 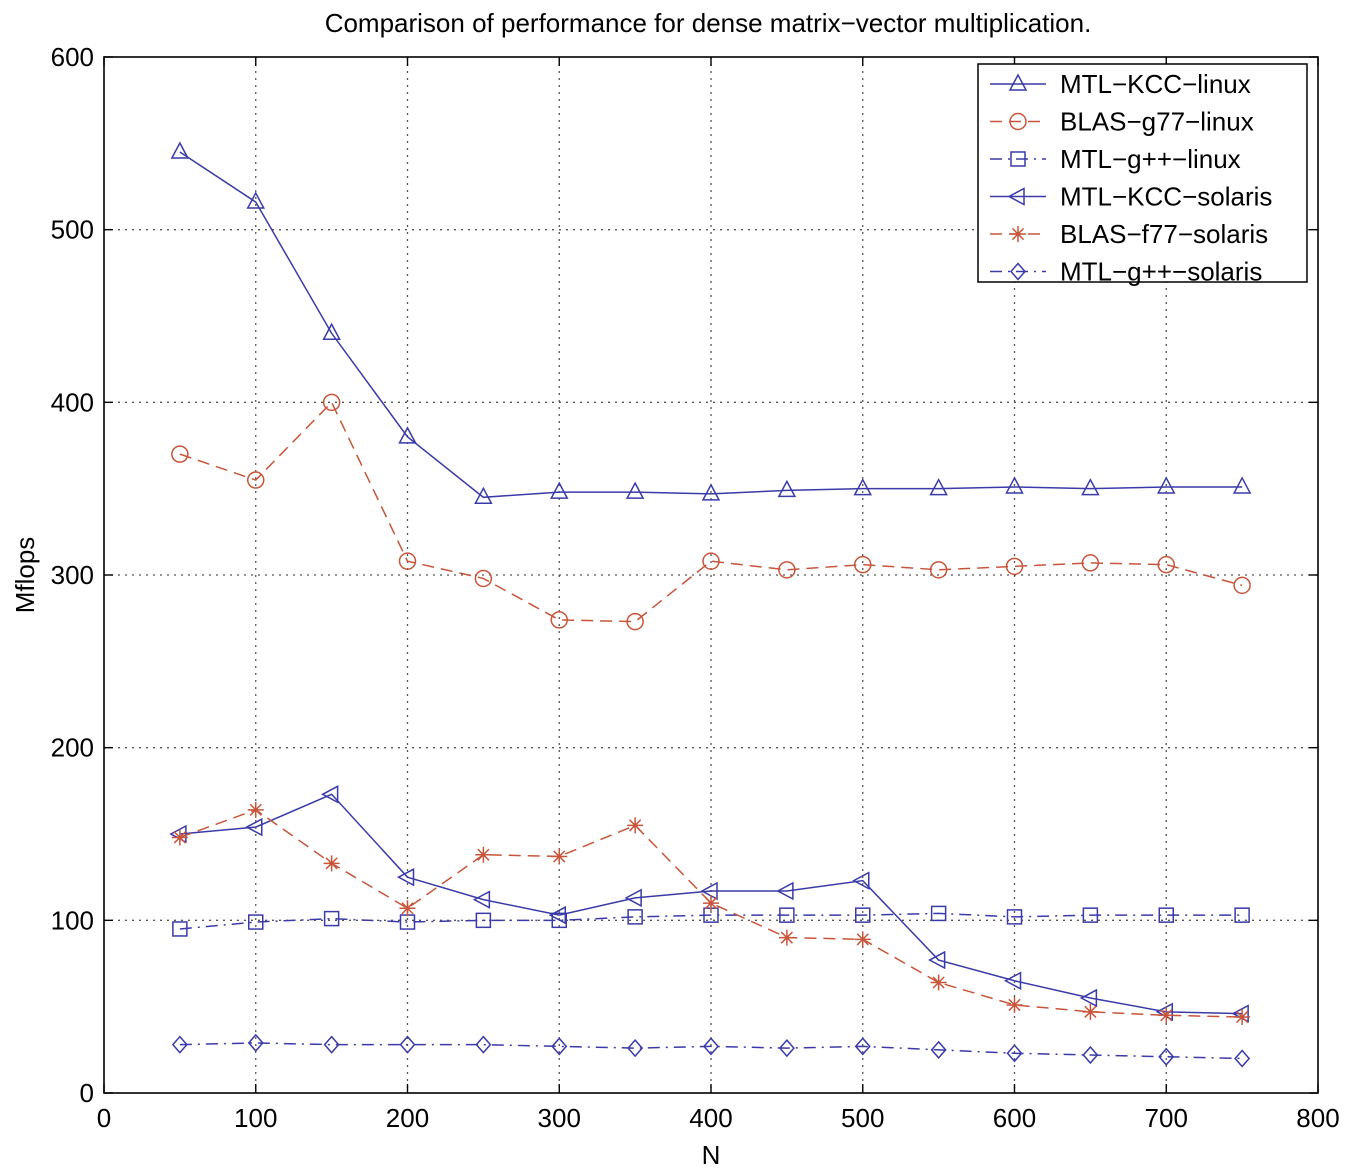 I want to click on x-tick-label: 400, so click(x=710, y=1118).